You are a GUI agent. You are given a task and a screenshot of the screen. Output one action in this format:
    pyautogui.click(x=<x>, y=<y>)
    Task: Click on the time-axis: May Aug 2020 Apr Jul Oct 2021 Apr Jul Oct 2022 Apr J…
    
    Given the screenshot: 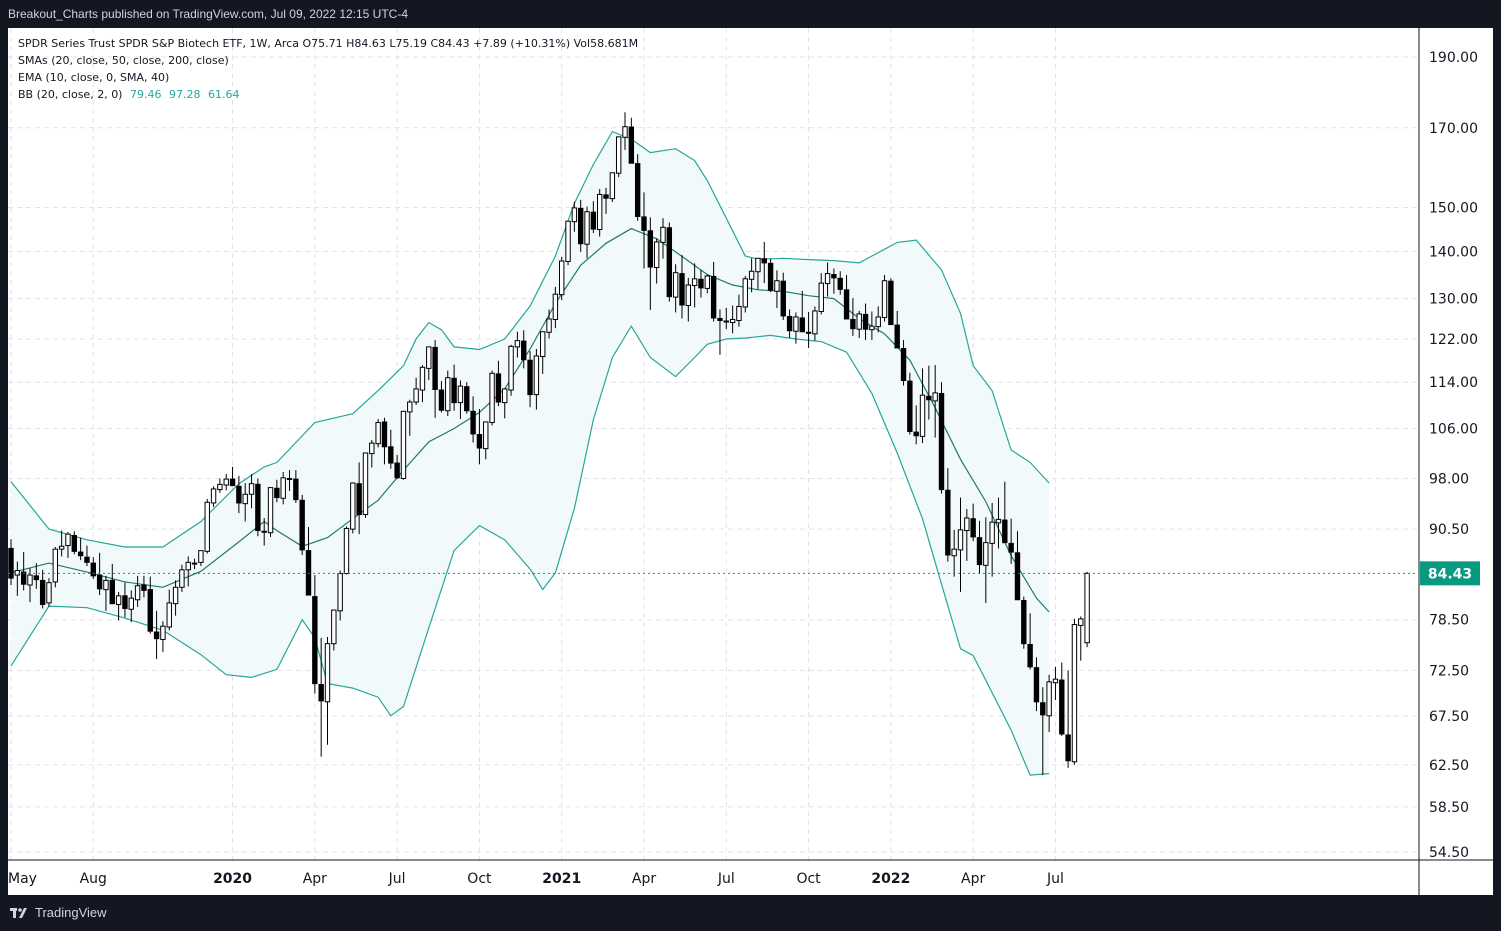 What is the action you would take?
    pyautogui.click(x=536, y=879)
    